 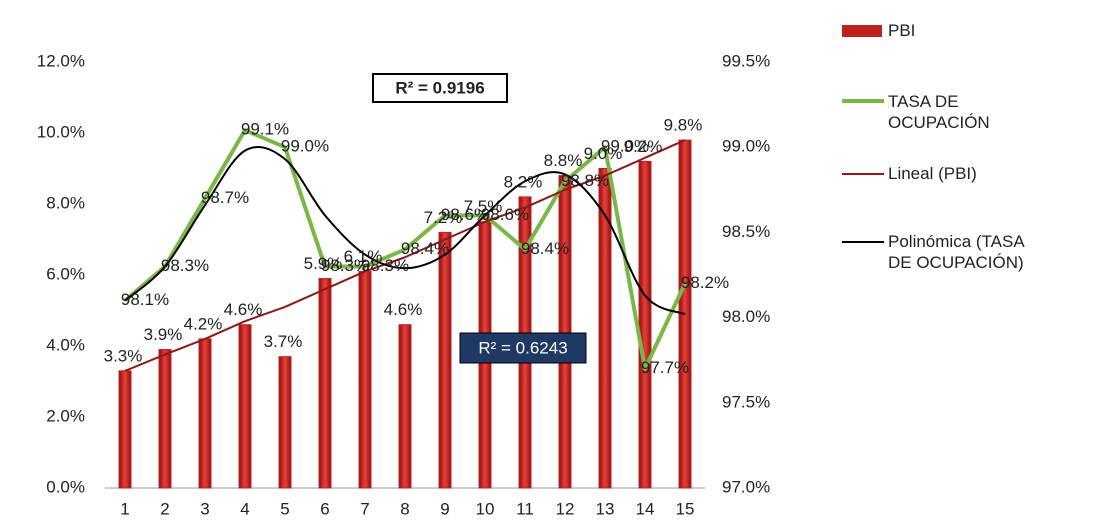 I want to click on y2-tick-label: 98.5%, so click(x=746, y=231).